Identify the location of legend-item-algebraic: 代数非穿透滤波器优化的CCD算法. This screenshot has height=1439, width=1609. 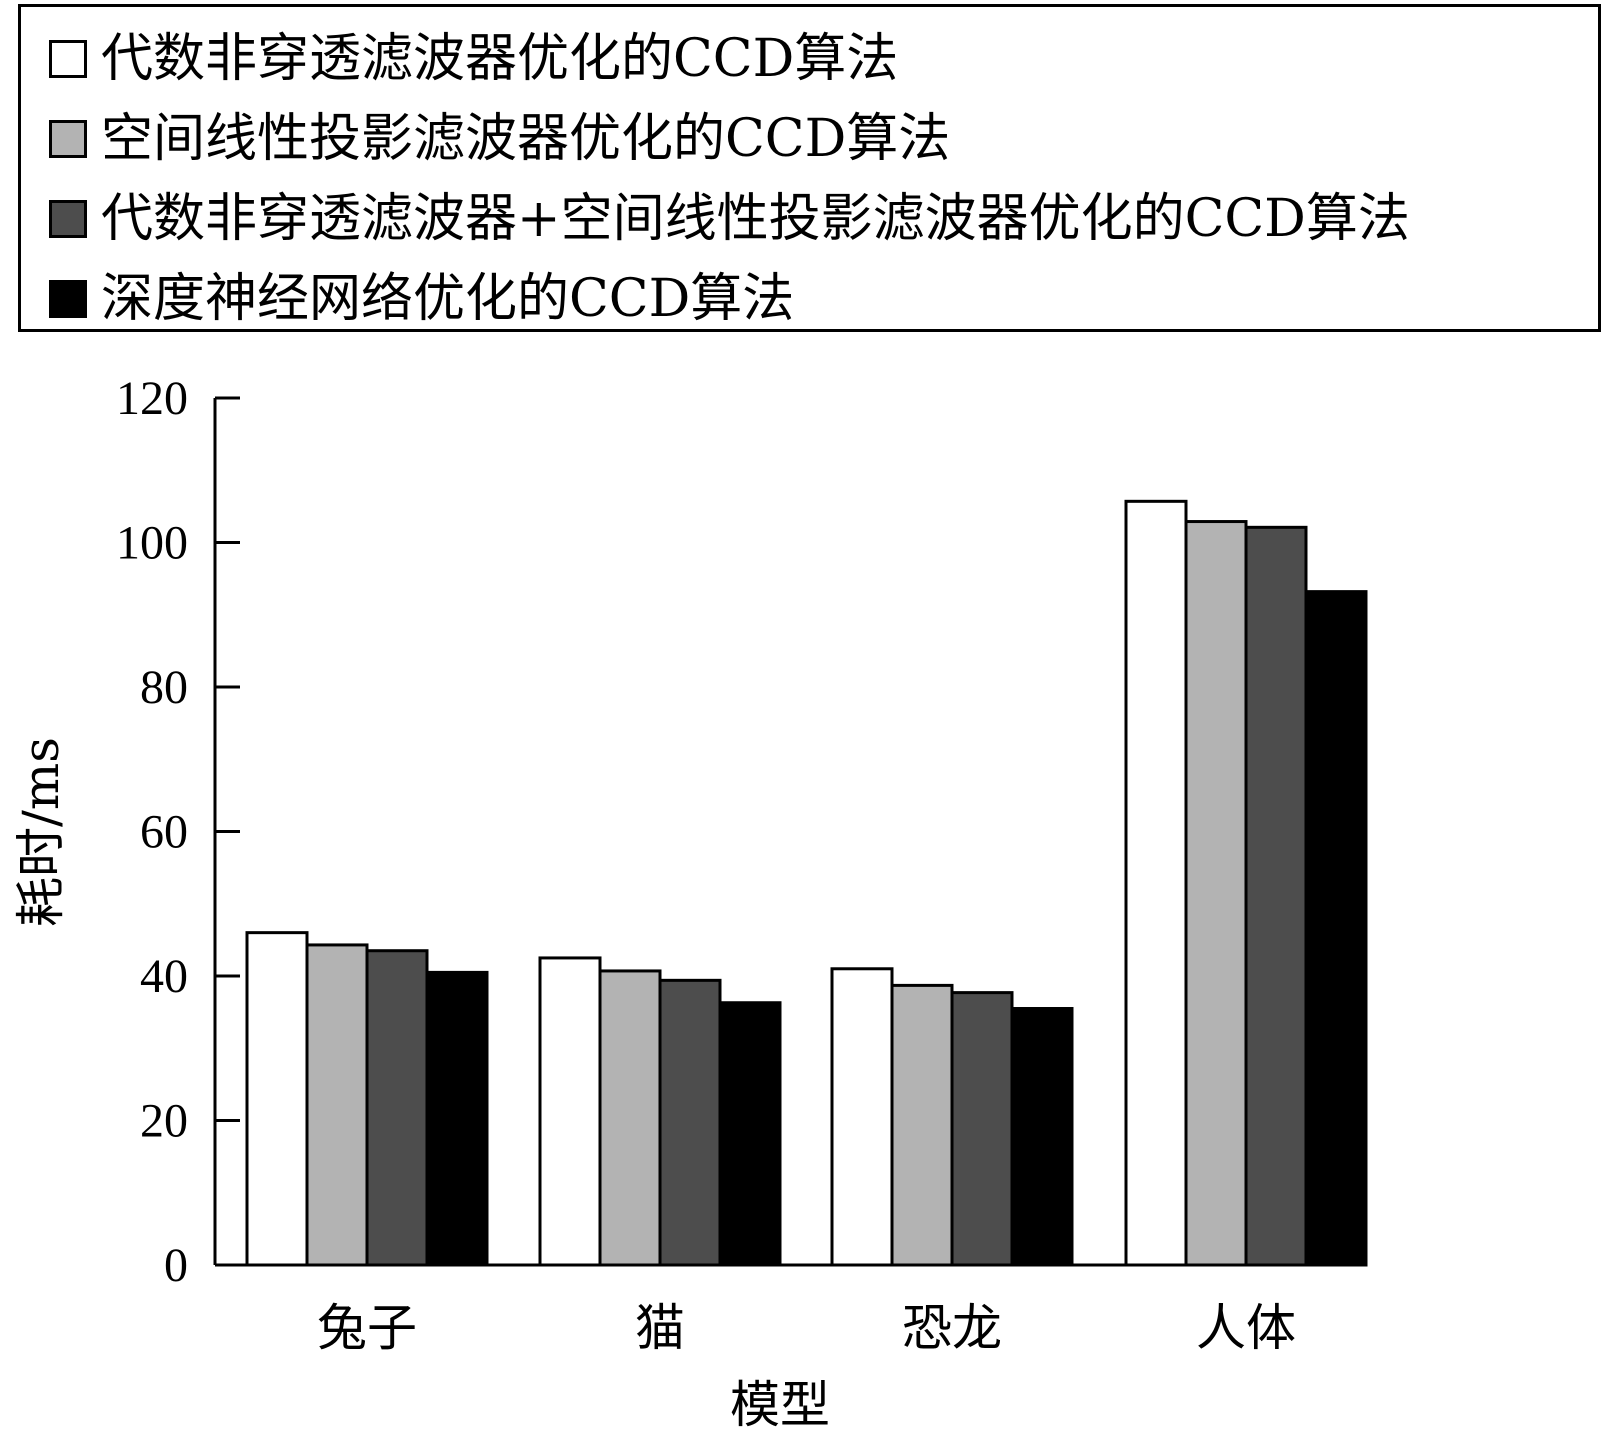
(473, 59).